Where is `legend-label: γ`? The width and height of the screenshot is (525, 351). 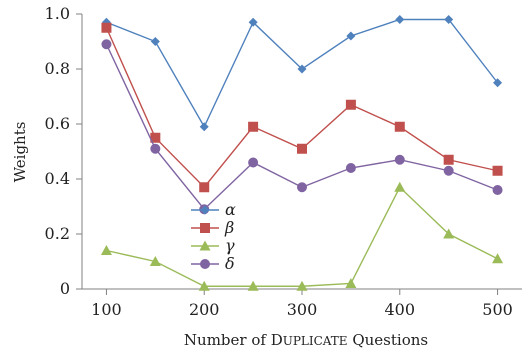 legend-label: γ is located at coordinates (230, 245).